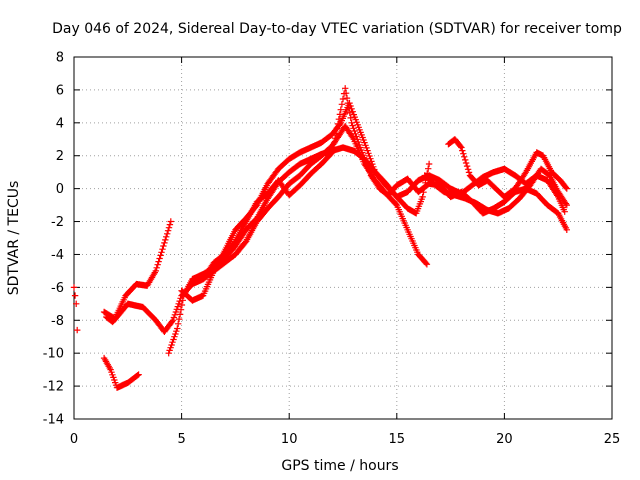  What do you see at coordinates (612, 439) in the screenshot?
I see `x-tick-label: 25` at bounding box center [612, 439].